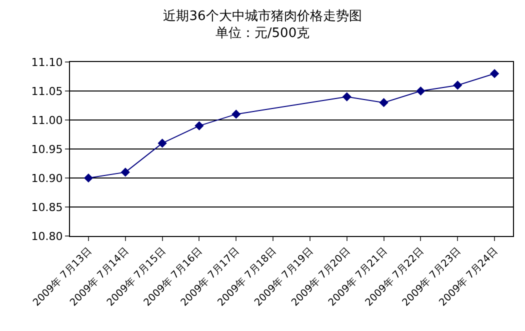 This screenshot has width=525, height=331. Describe the element at coordinates (262, 16) in the screenshot. I see `chart-title: 近期36个大中城市猪肉价格走势图` at that location.